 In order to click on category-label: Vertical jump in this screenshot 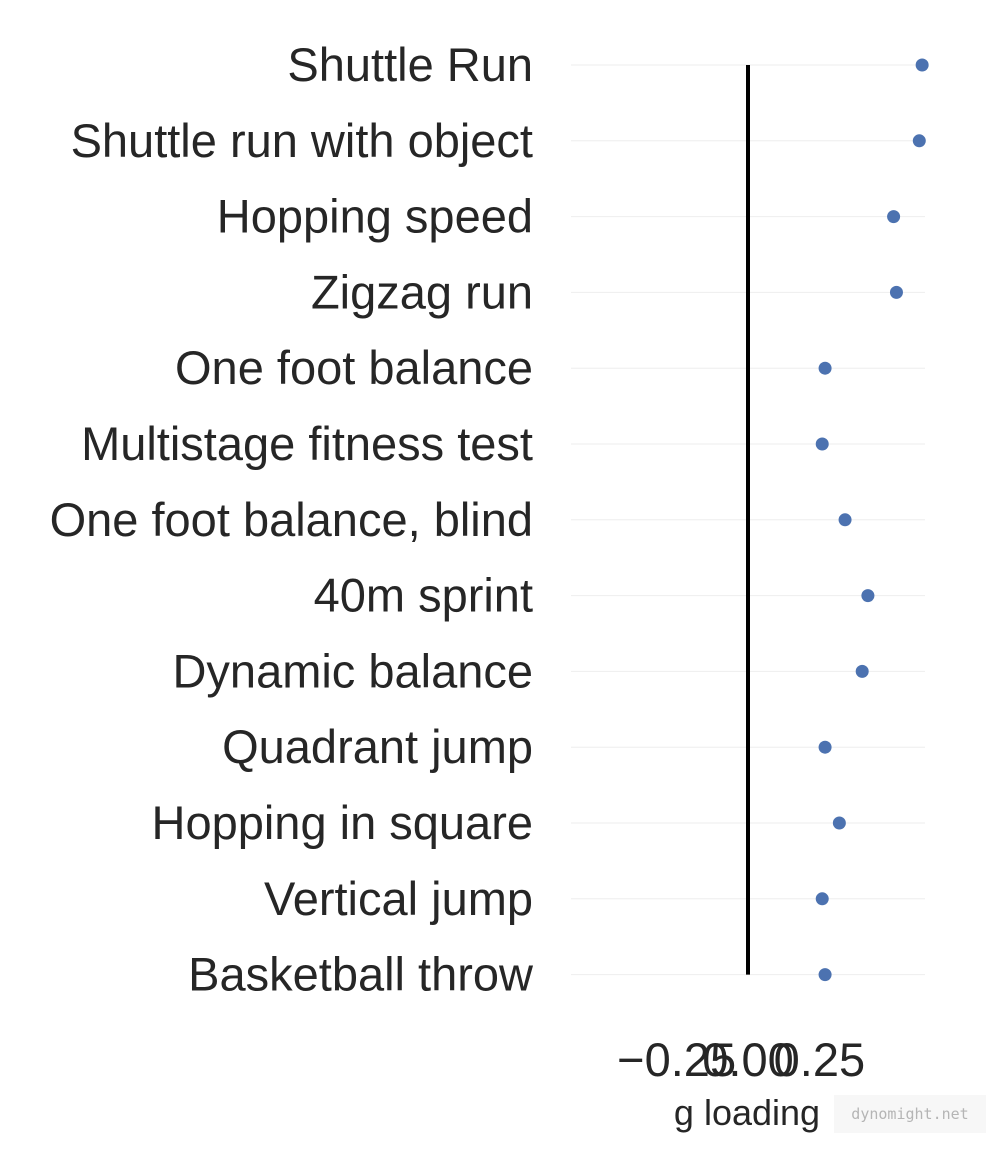, I will do `click(398, 898)`.